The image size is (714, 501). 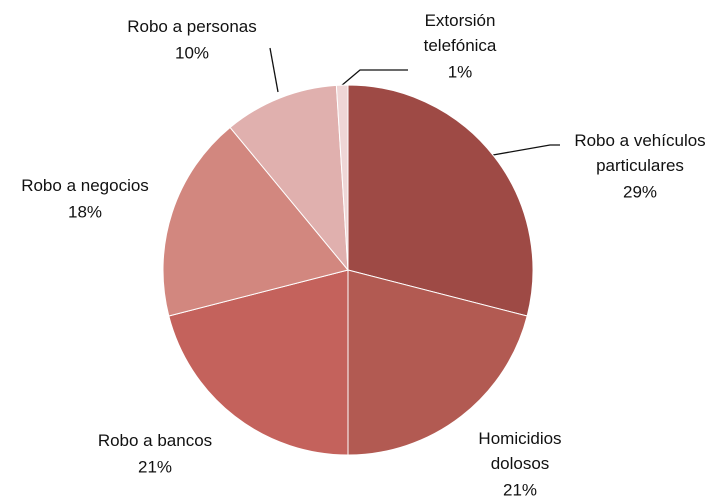 I want to click on value-label: 10%, so click(x=192, y=52).